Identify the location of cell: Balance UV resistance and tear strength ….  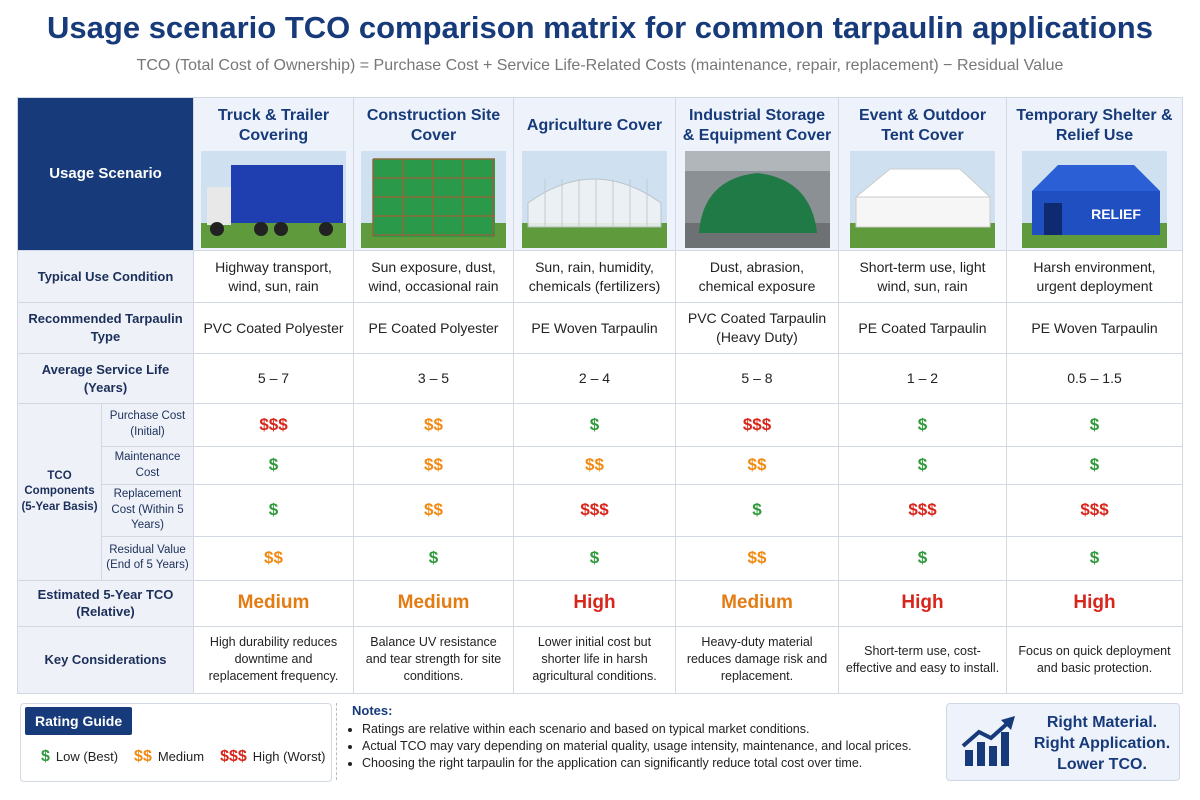
(433, 659).